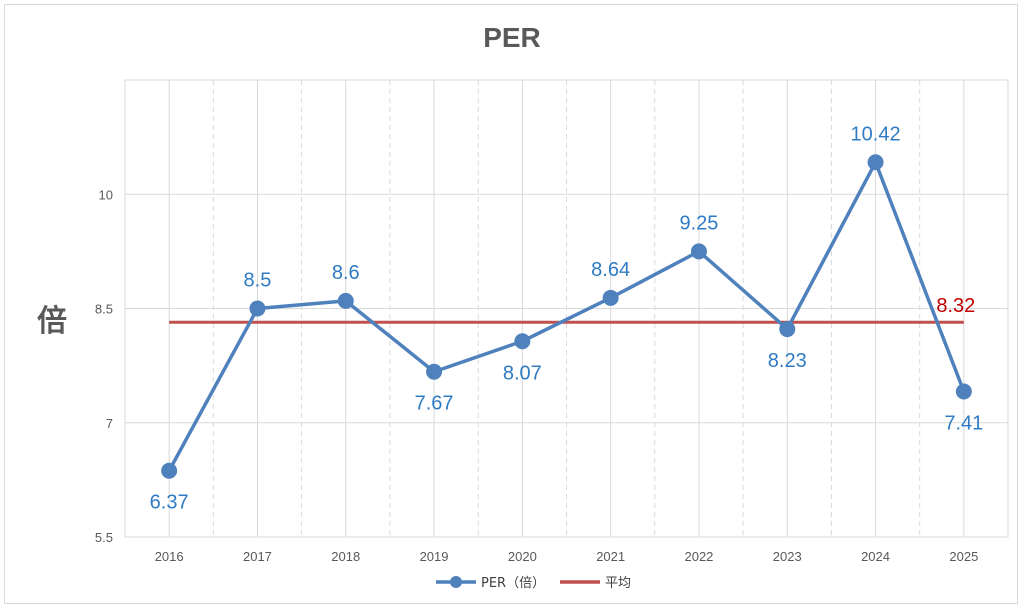 The height and width of the screenshot is (610, 1024). I want to click on average-value-label: 8.32, so click(955, 306).